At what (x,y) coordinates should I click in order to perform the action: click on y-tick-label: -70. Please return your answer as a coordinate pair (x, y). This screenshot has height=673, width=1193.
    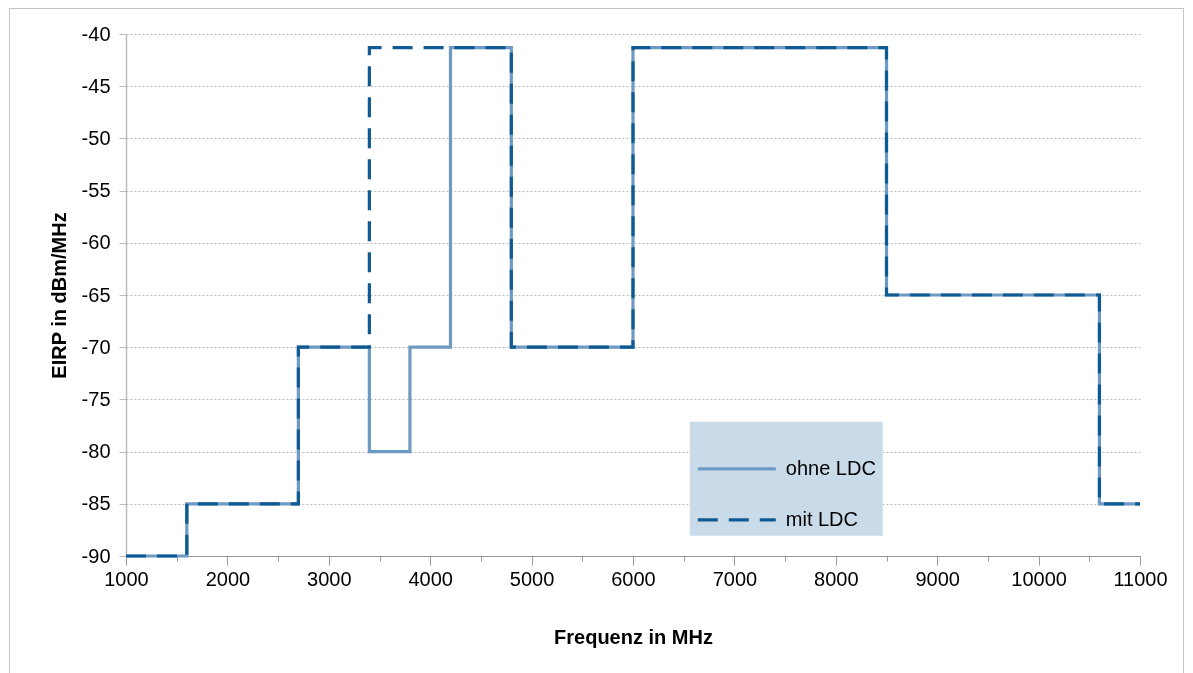
    Looking at the image, I should click on (96, 346).